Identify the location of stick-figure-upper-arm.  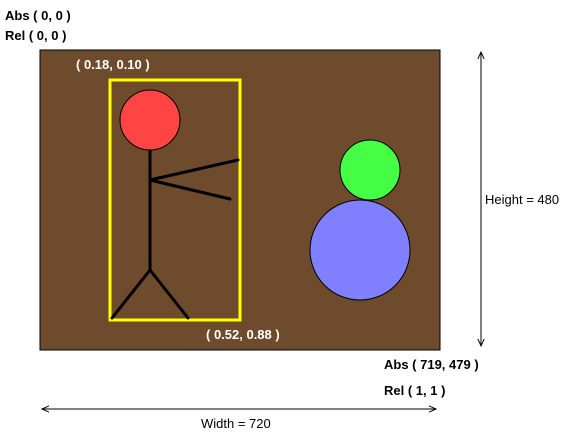
(194, 170).